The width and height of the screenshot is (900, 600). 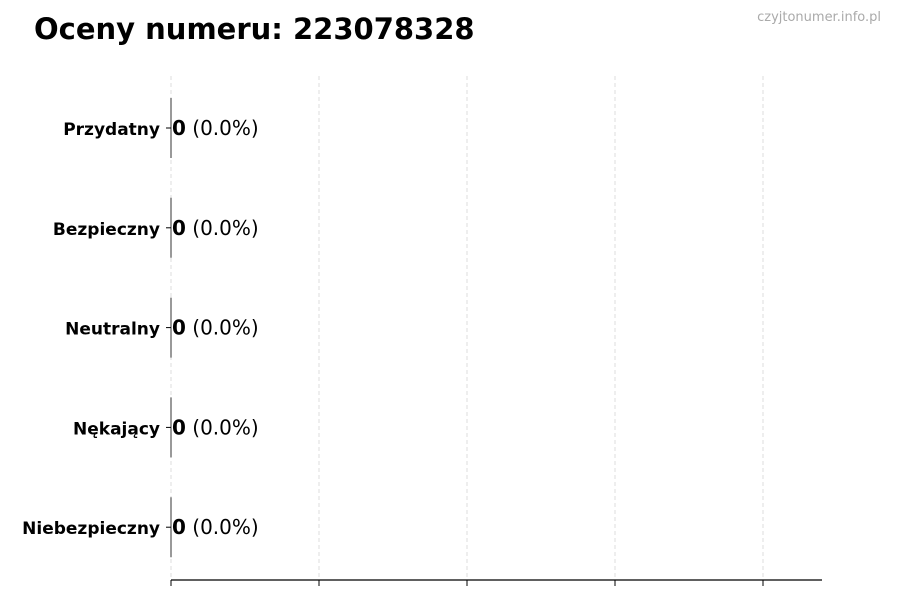 I want to click on category-label: Niebezpieczny, so click(x=91, y=529).